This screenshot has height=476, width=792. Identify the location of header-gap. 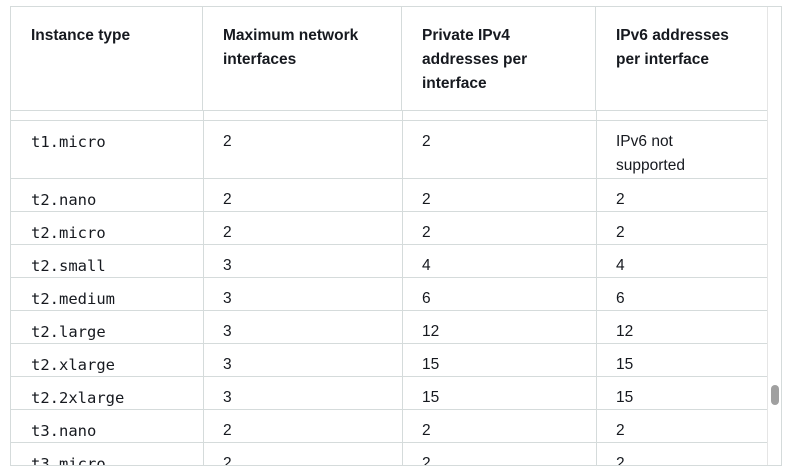
(389, 116).